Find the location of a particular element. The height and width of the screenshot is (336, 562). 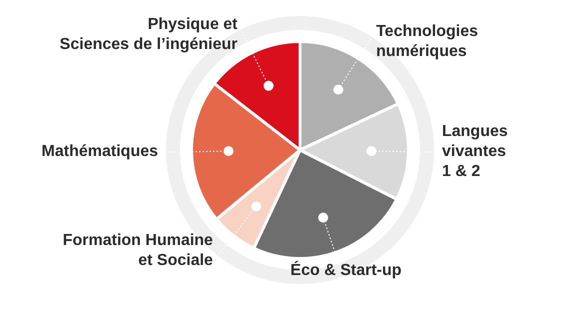

slice-label: Technologies numériques is located at coordinates (427, 42).